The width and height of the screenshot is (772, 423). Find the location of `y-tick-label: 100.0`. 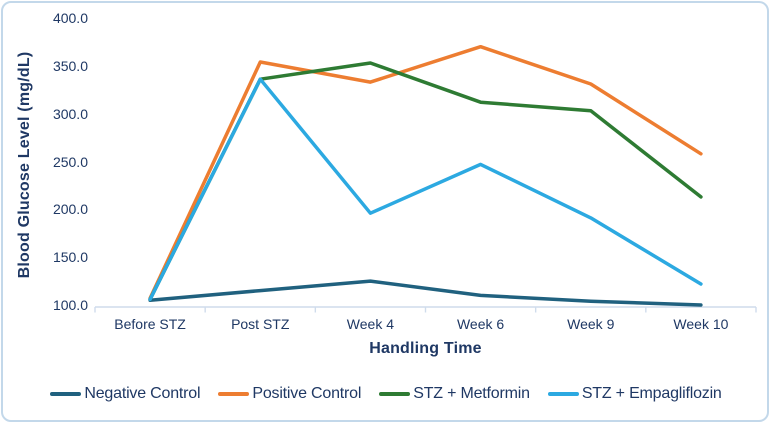

y-tick-label: 100.0 is located at coordinates (70, 305).